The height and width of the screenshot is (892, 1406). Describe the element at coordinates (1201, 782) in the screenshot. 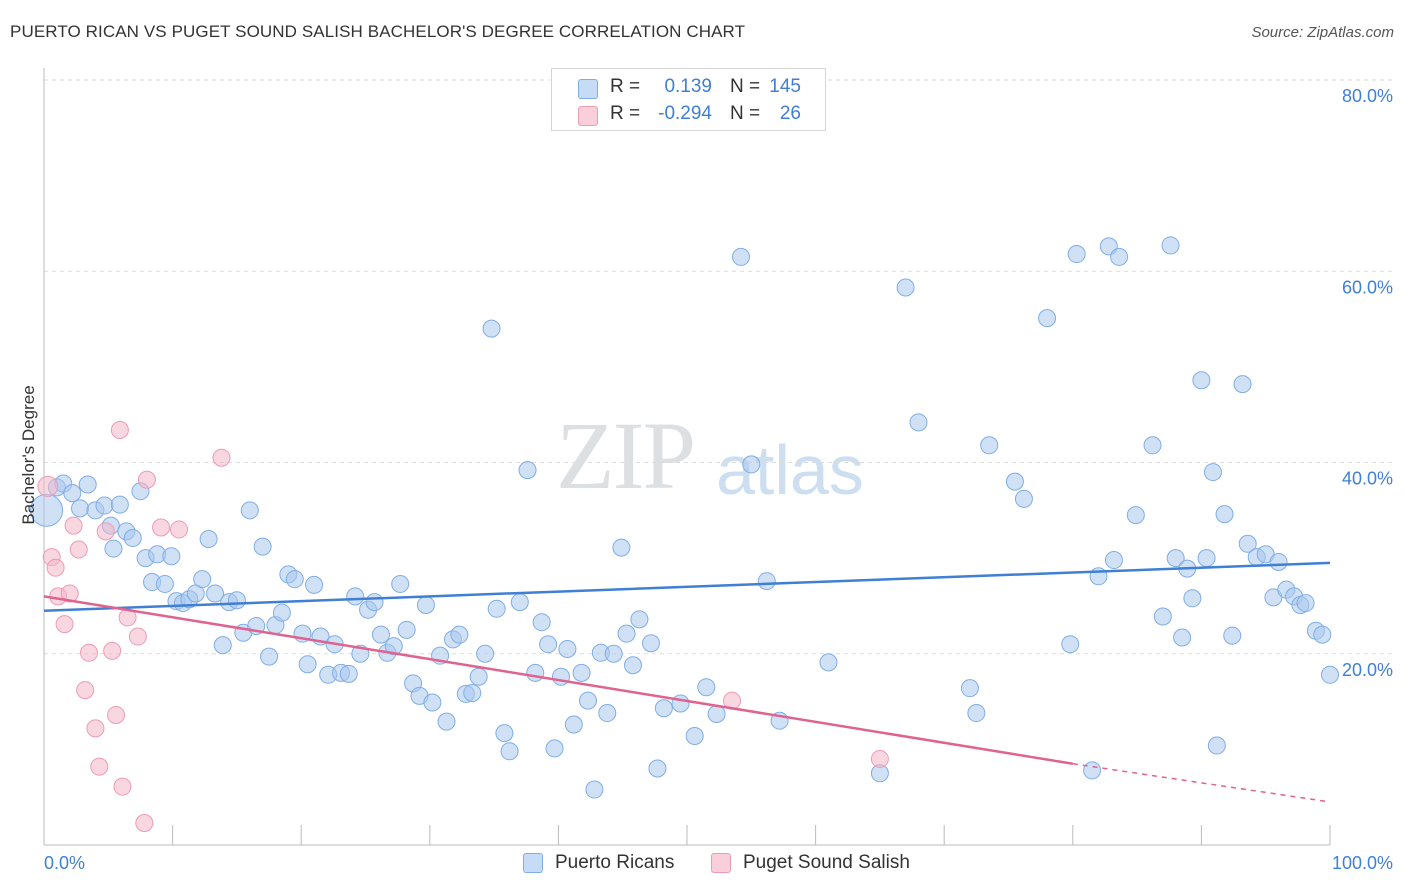

I see `trend-line-extension` at that location.